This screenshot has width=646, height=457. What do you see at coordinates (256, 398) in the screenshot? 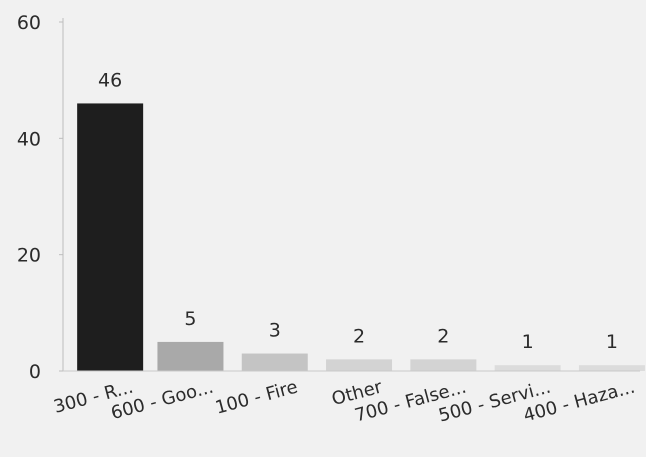
I see `x-category-label: 100 - Fire` at bounding box center [256, 398].